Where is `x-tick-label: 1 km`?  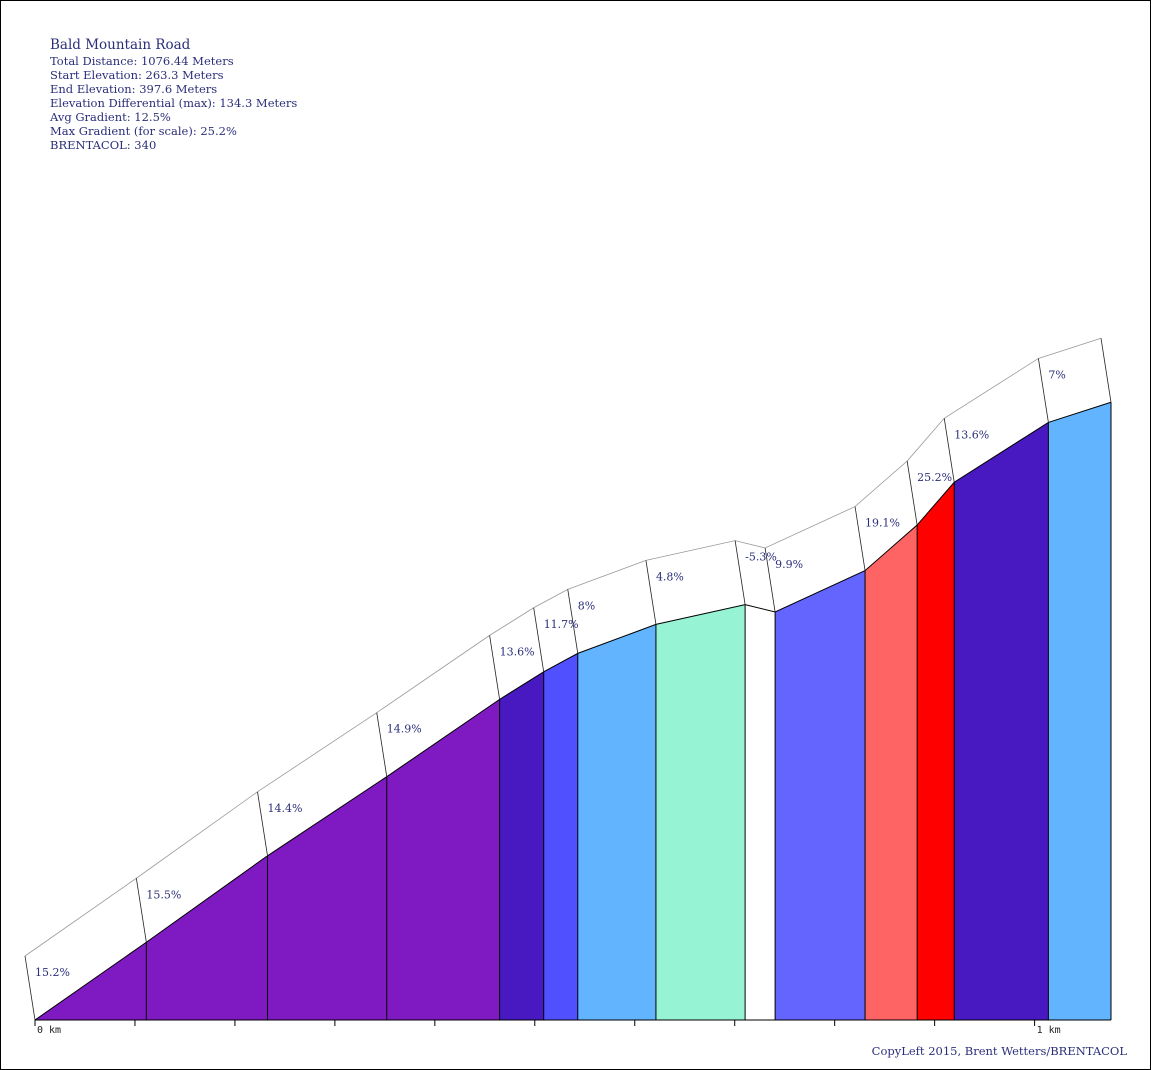
x-tick-label: 1 km is located at coordinates (1049, 1030).